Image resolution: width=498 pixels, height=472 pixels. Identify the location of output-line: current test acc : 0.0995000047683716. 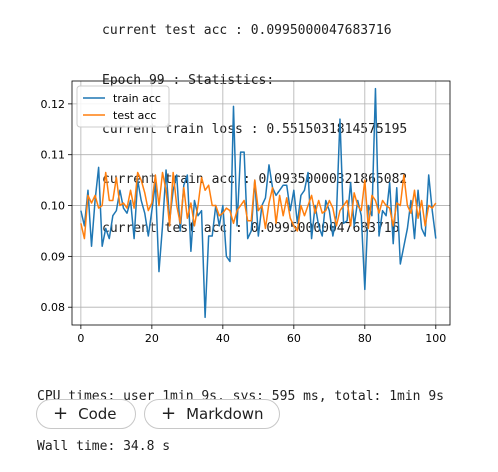
(254, 31).